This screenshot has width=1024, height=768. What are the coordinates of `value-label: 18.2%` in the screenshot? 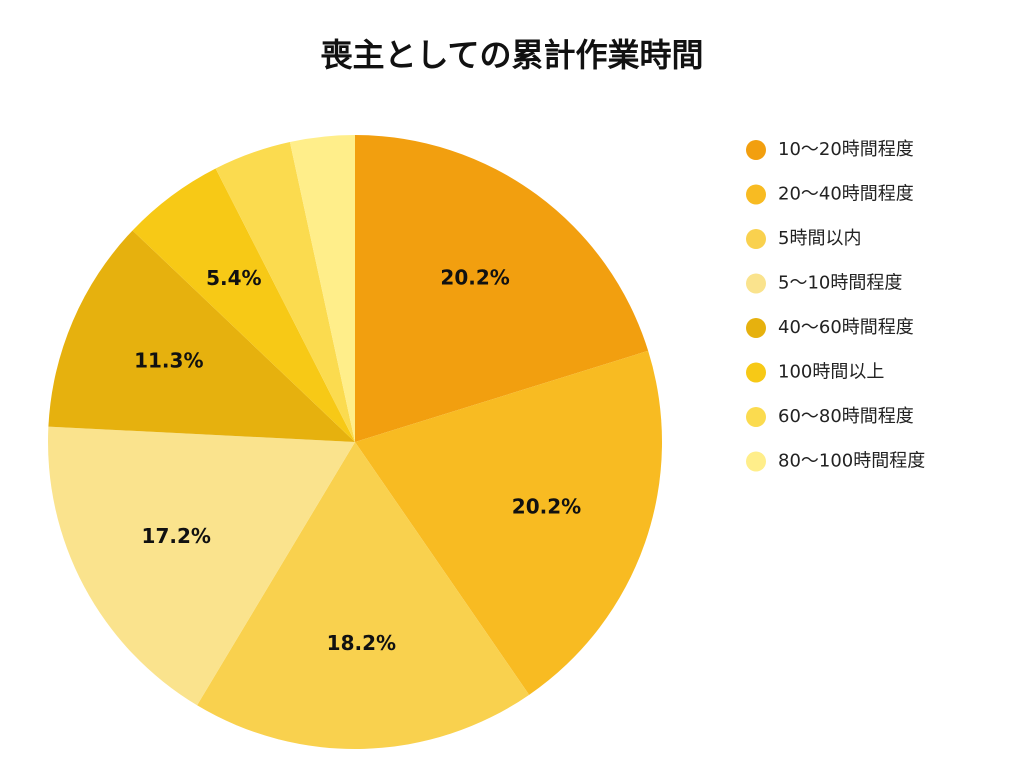 It's located at (361, 643).